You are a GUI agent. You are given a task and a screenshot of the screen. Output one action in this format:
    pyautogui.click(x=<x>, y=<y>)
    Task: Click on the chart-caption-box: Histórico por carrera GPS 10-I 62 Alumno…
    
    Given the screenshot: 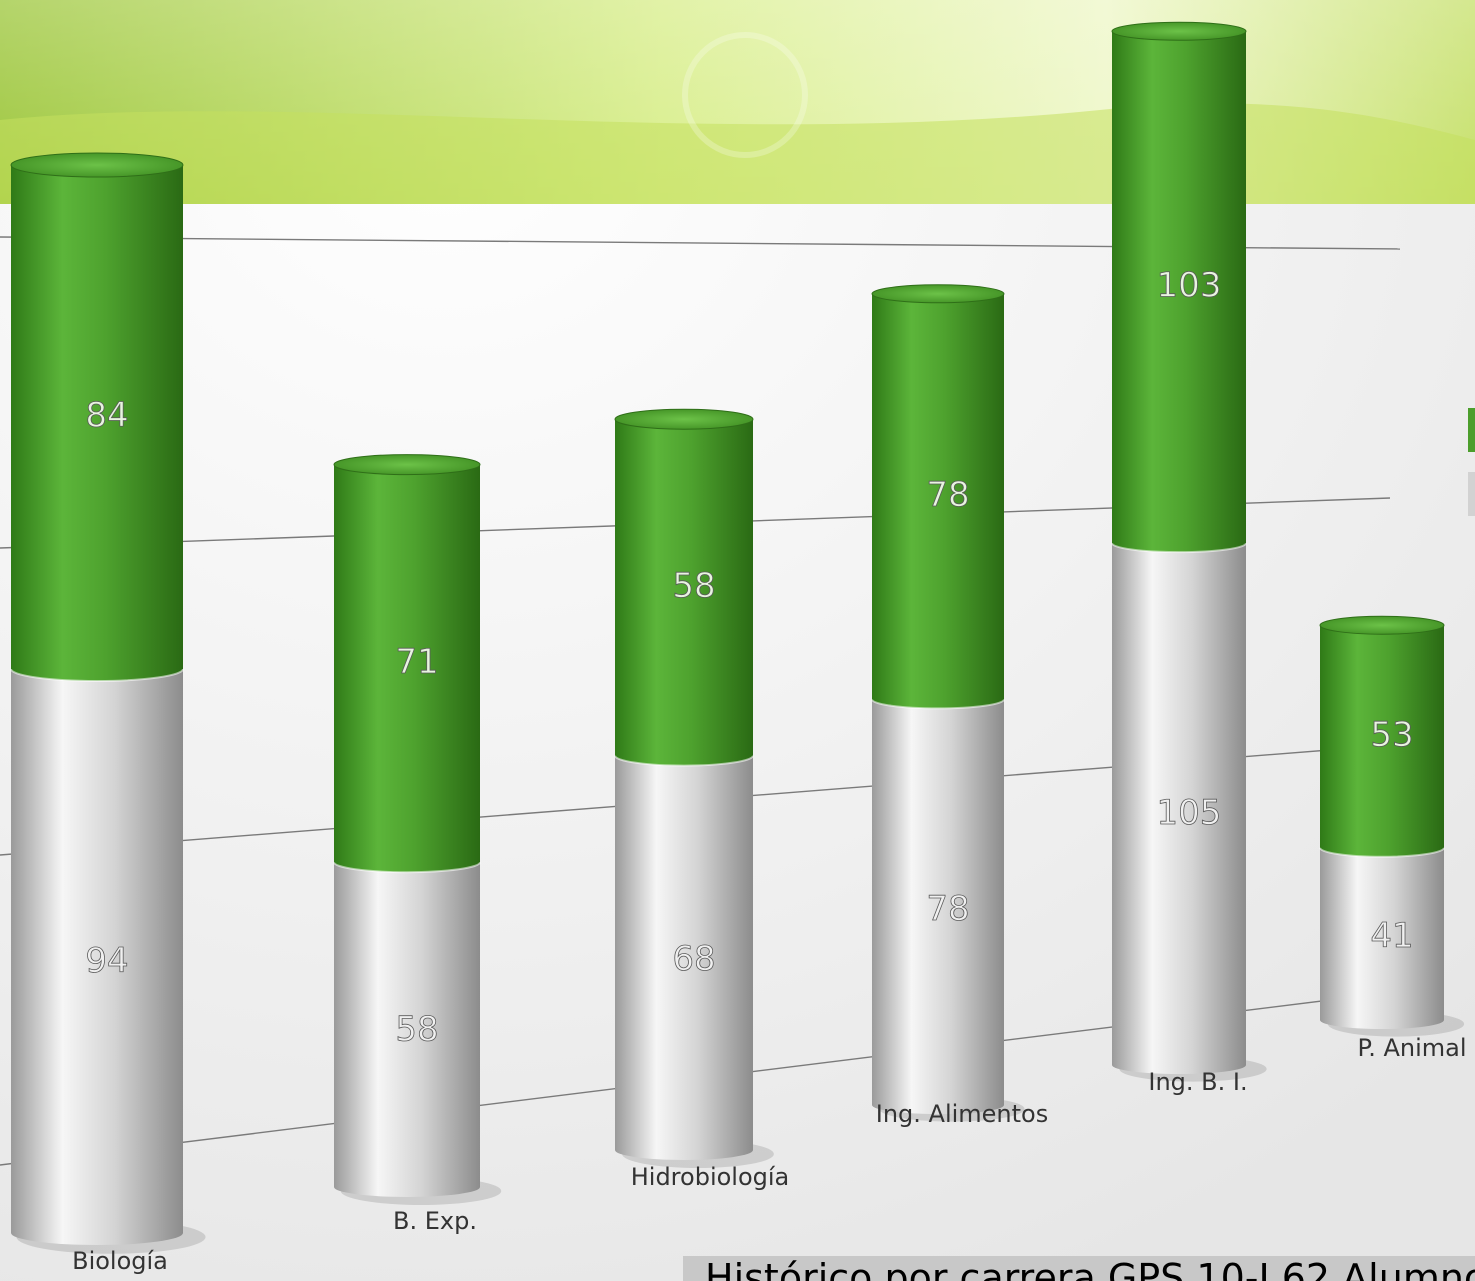 What is the action you would take?
    pyautogui.click(x=1079, y=1268)
    